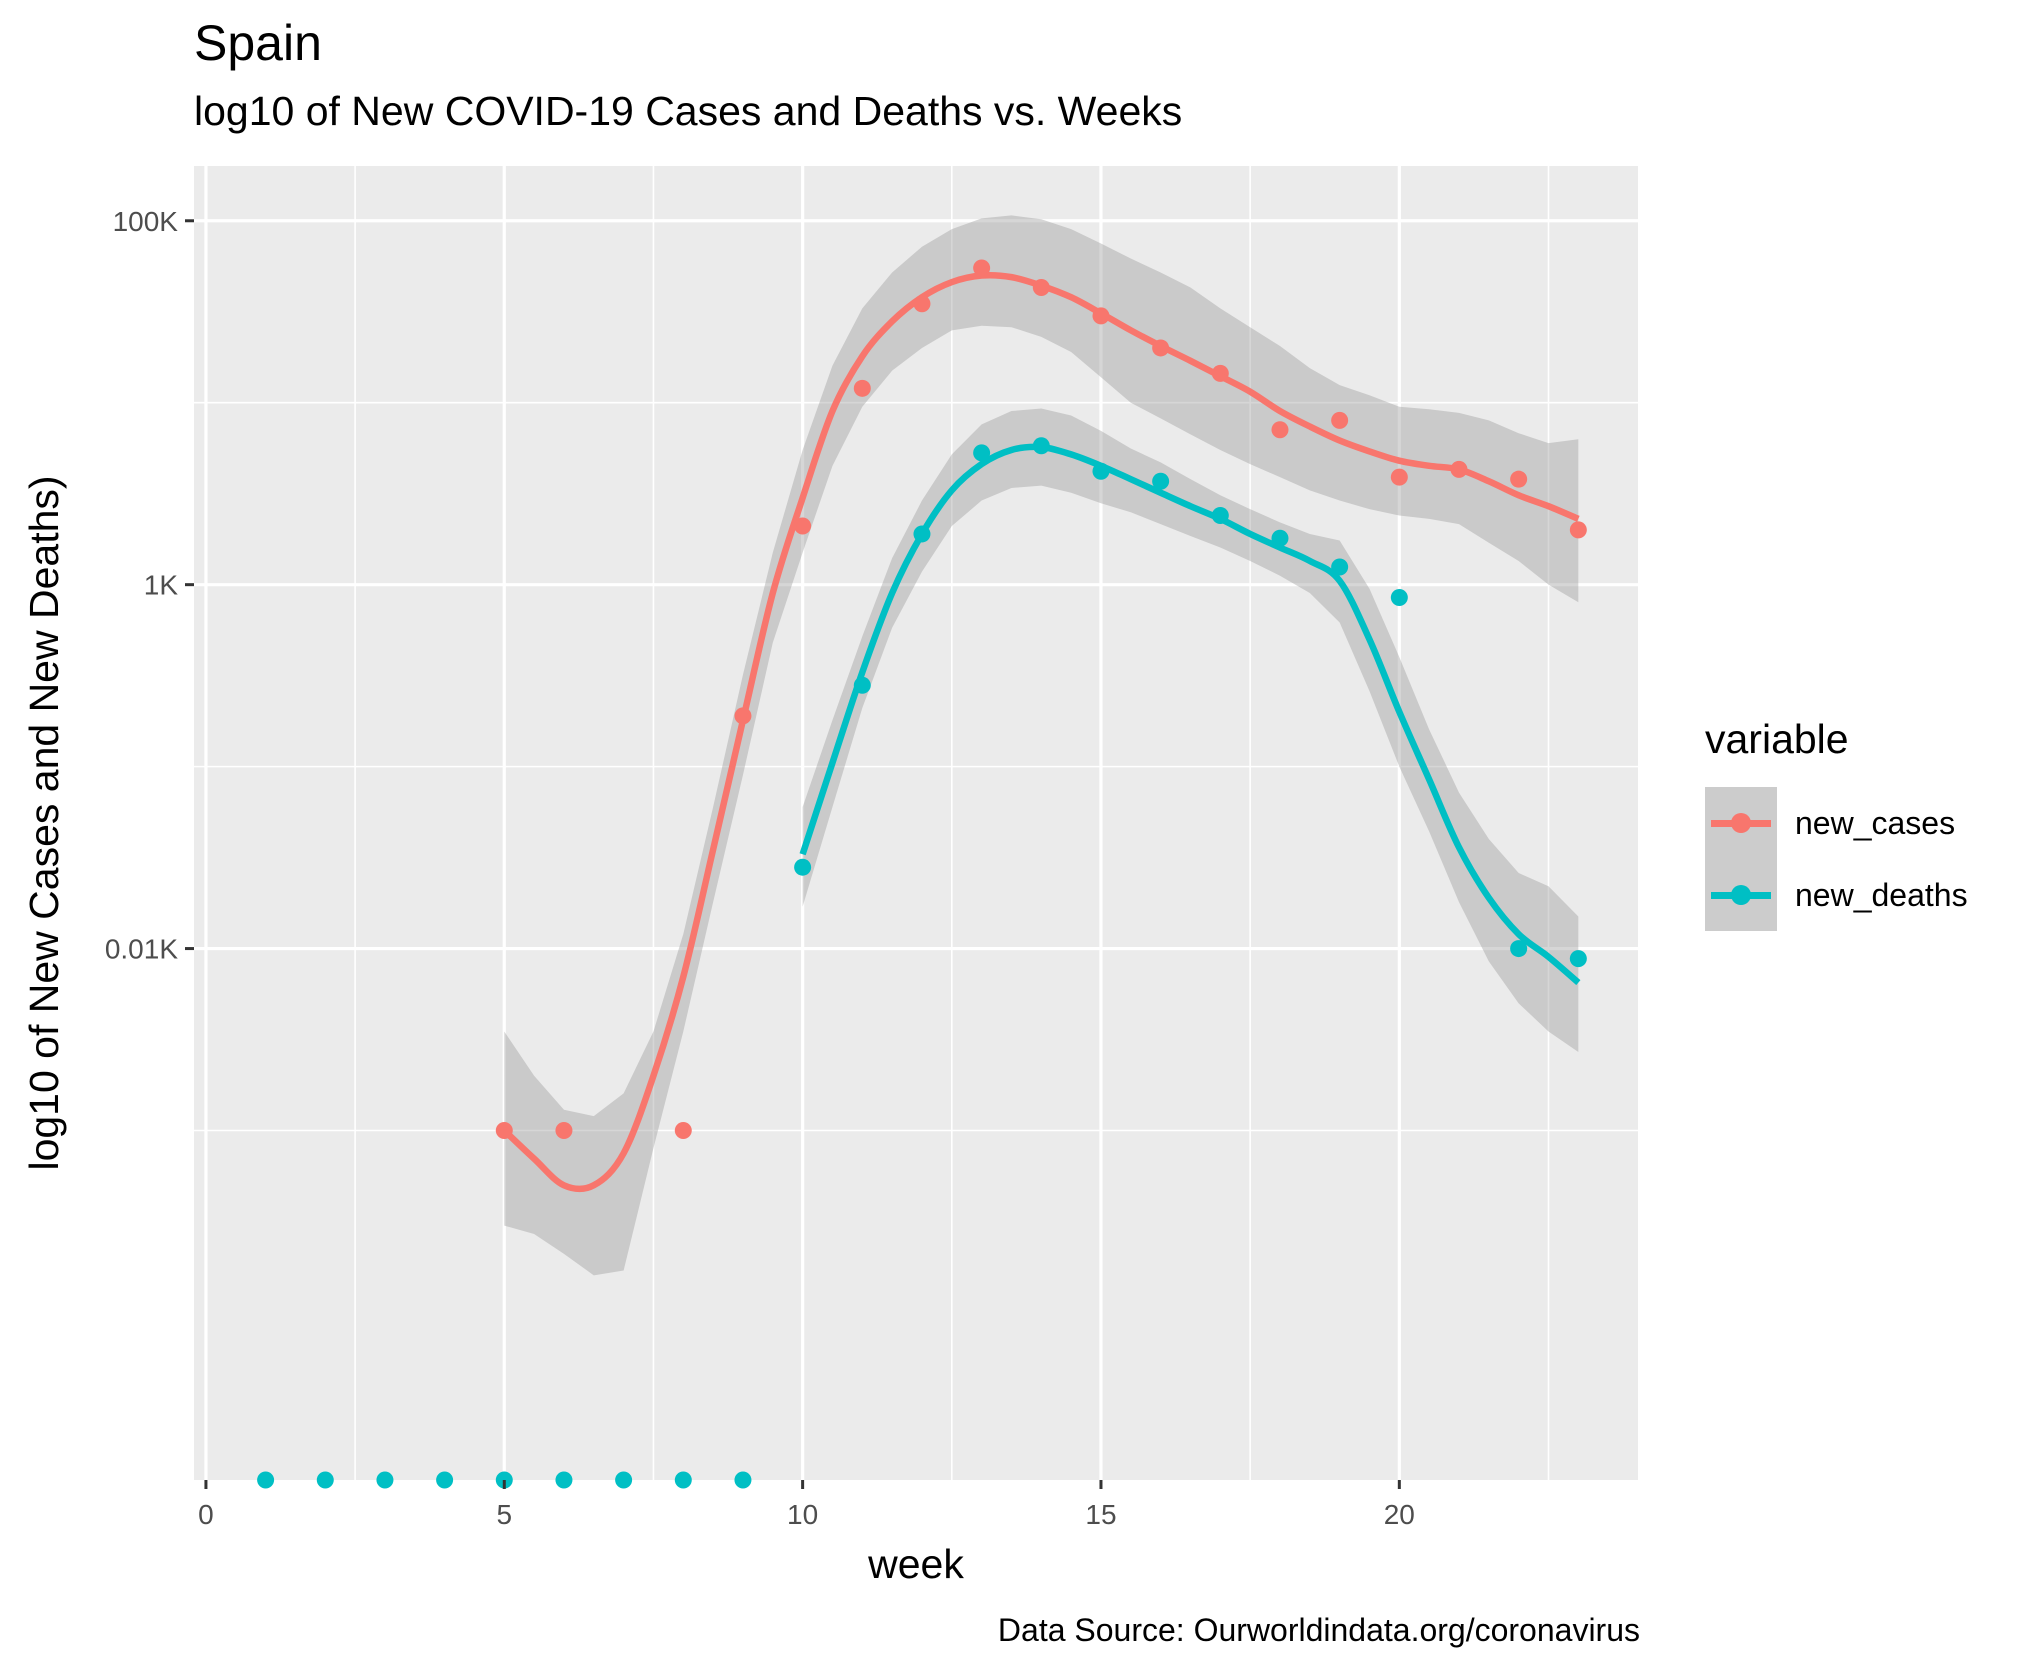 The image size is (2025, 1662). I want to click on legend-key-new-deaths, so click(1741, 895).